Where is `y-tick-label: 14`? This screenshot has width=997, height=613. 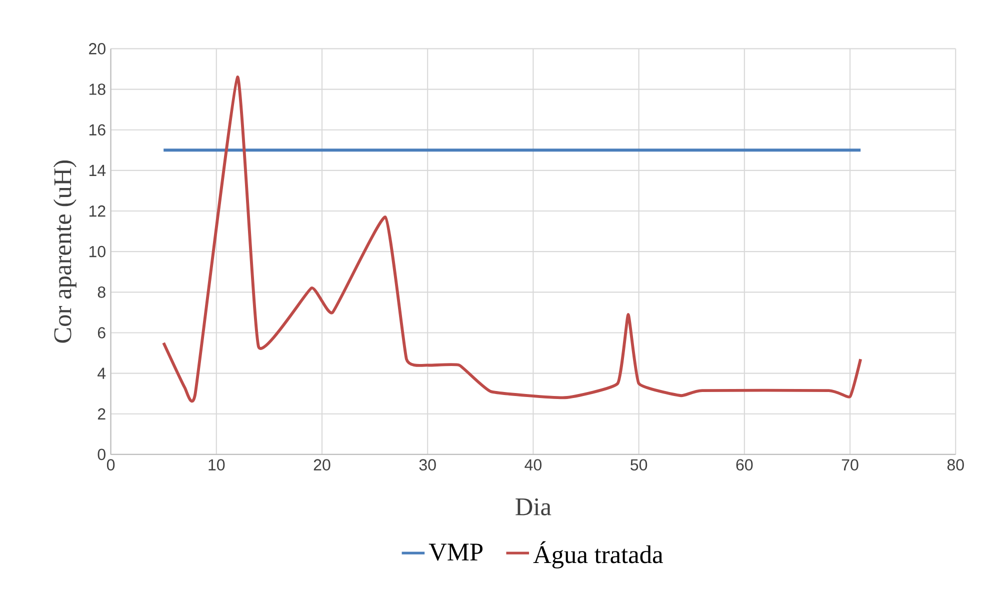
y-tick-label: 14 is located at coordinates (97, 170).